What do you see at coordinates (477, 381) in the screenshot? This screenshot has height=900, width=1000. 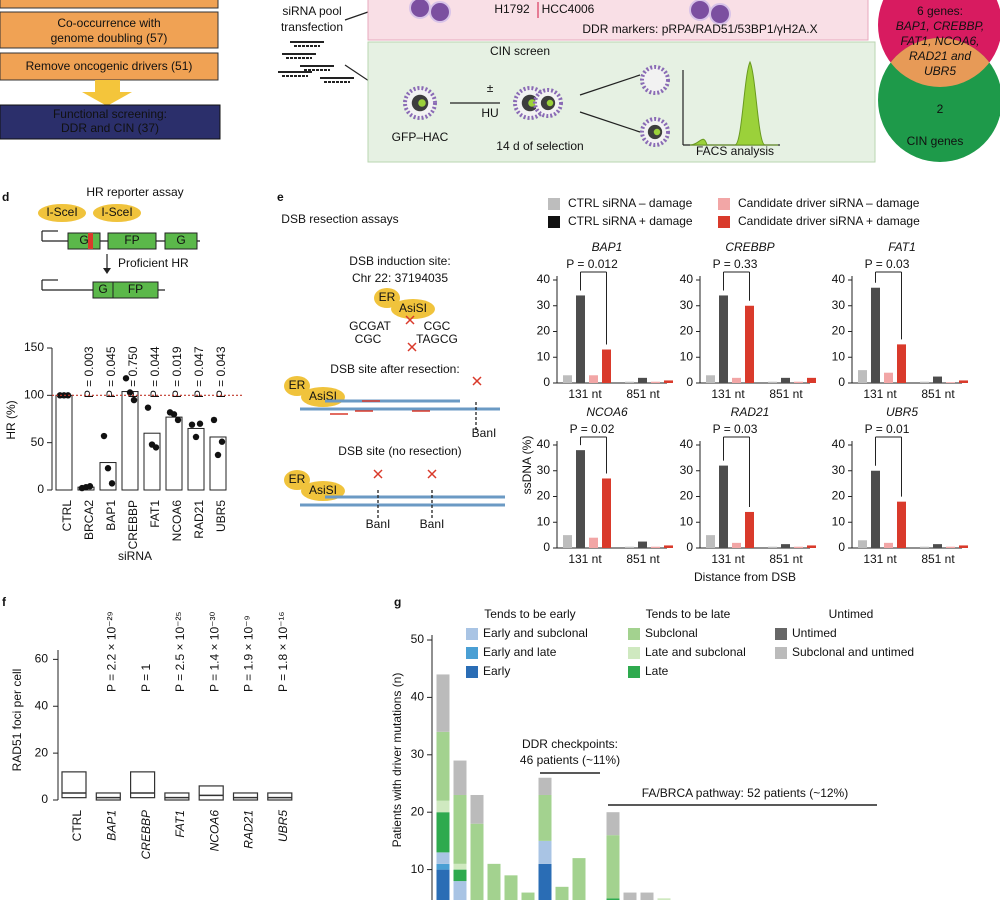 I see `cut-site` at bounding box center [477, 381].